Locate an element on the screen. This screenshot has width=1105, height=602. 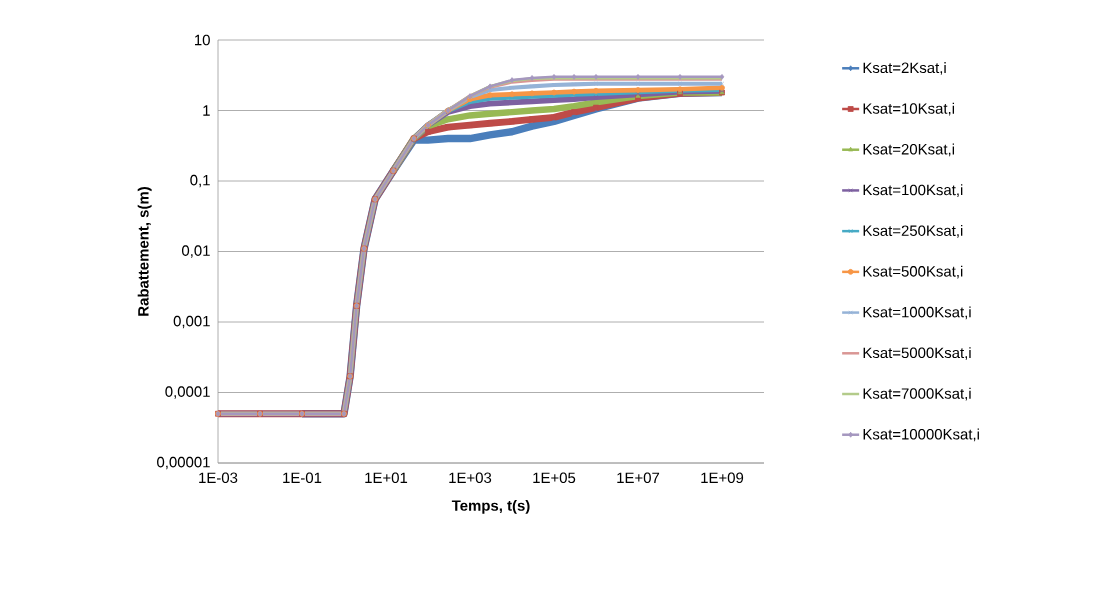
y-tick-label: 1 is located at coordinates (206, 110).